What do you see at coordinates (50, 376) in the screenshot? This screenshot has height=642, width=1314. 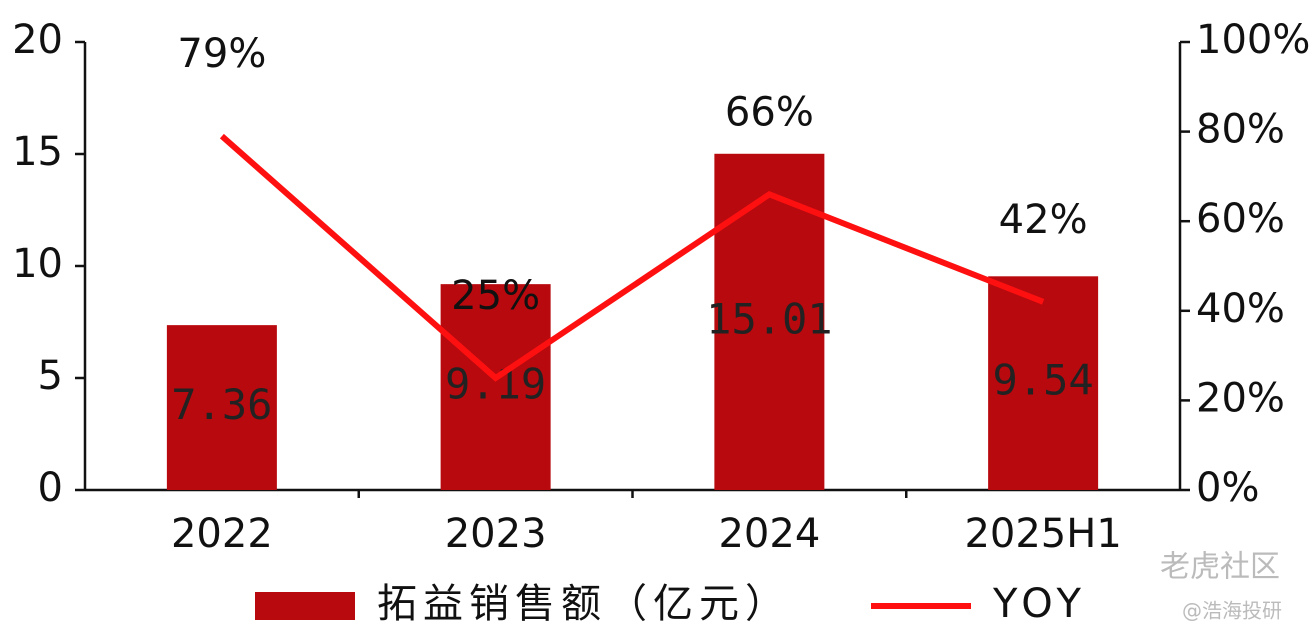 I see `y-tick-label: 5` at bounding box center [50, 376].